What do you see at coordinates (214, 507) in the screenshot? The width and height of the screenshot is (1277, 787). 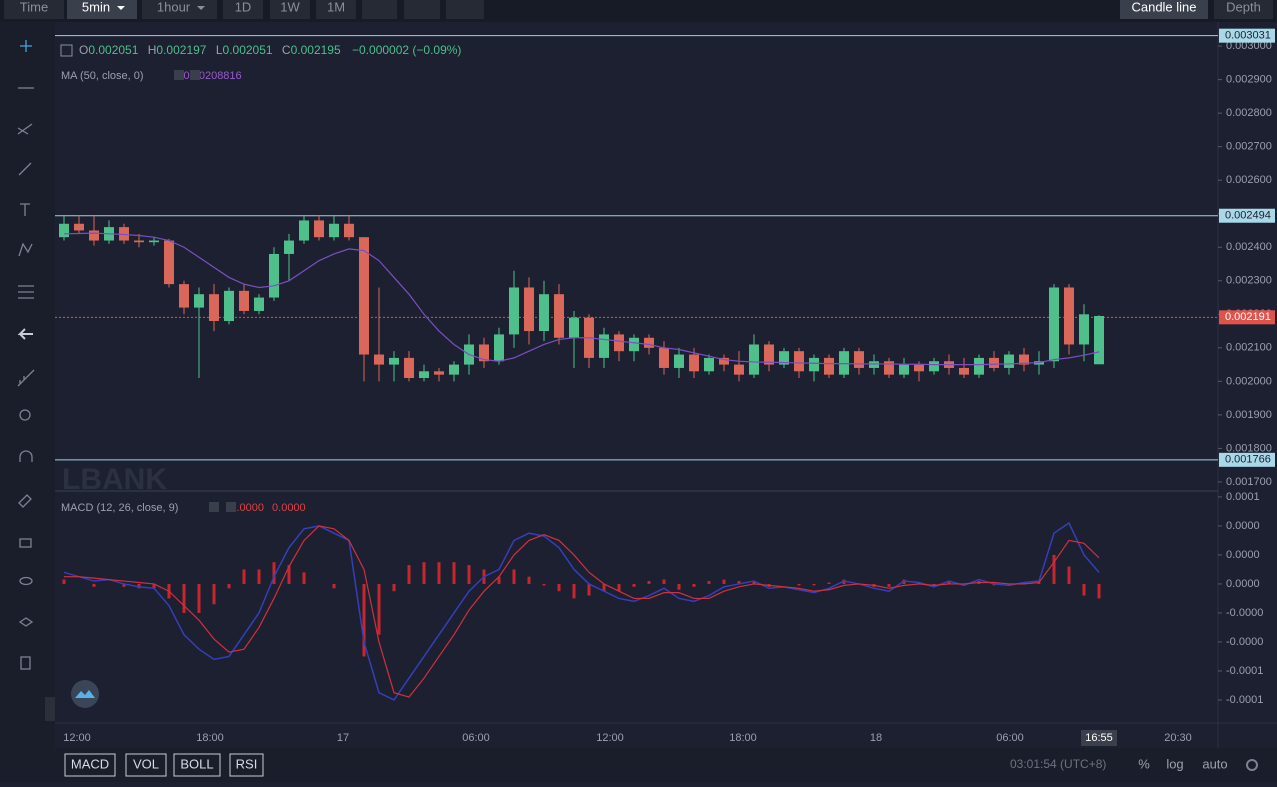 I see `macd-settings` at bounding box center [214, 507].